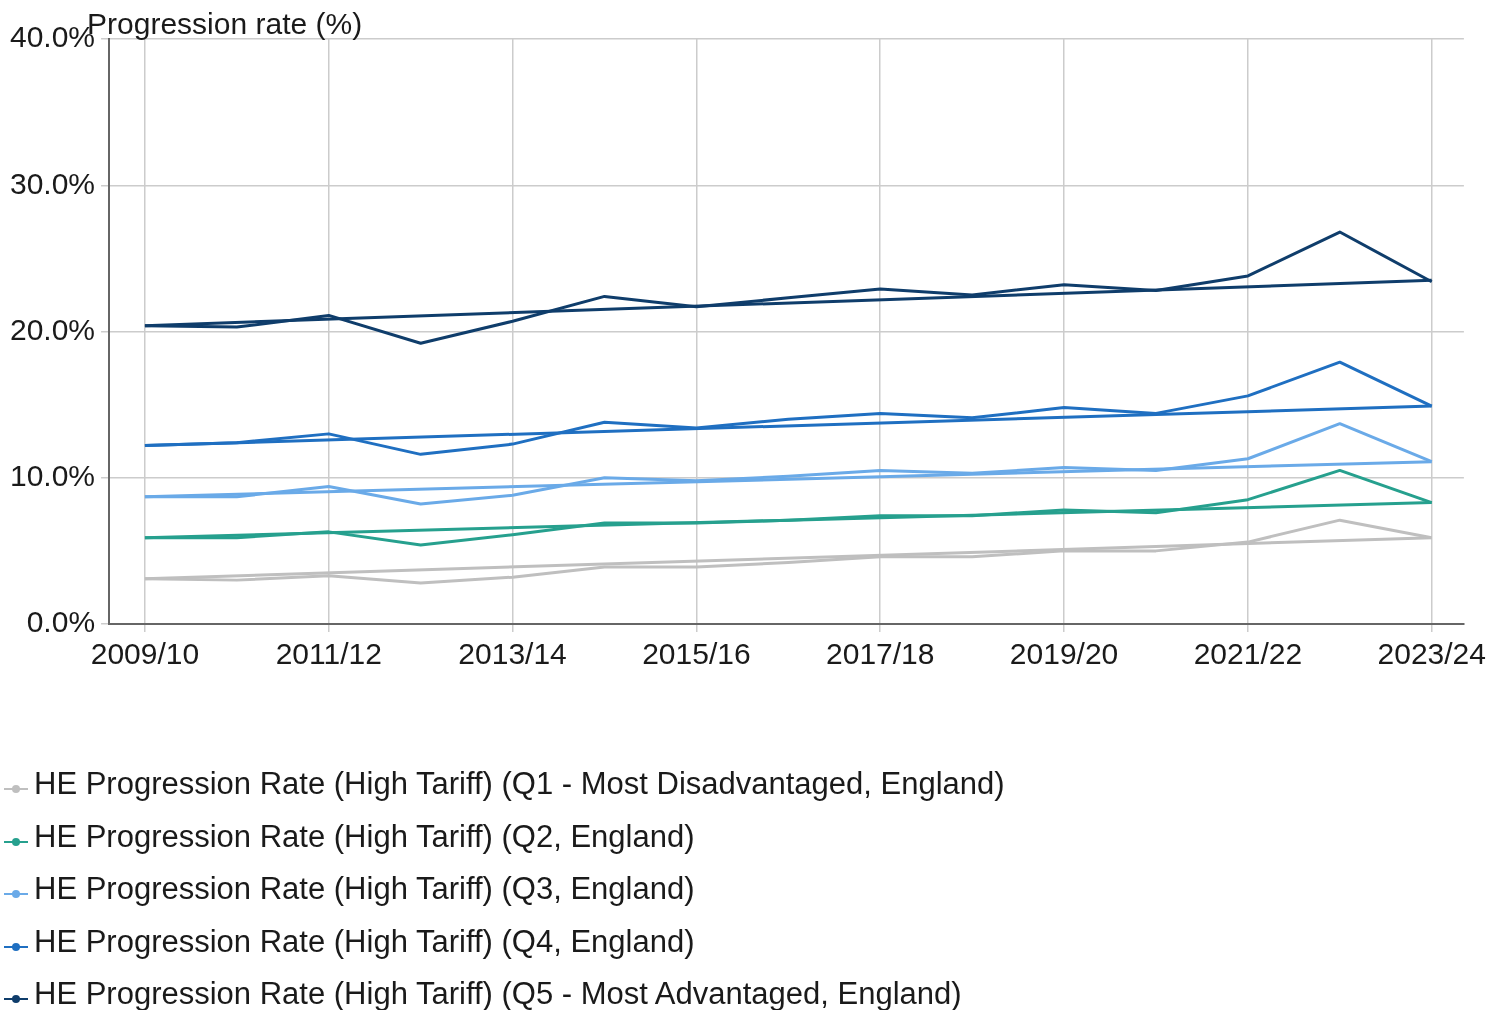  What do you see at coordinates (328, 654) in the screenshot?
I see `x-tick-label: 2011/12` at bounding box center [328, 654].